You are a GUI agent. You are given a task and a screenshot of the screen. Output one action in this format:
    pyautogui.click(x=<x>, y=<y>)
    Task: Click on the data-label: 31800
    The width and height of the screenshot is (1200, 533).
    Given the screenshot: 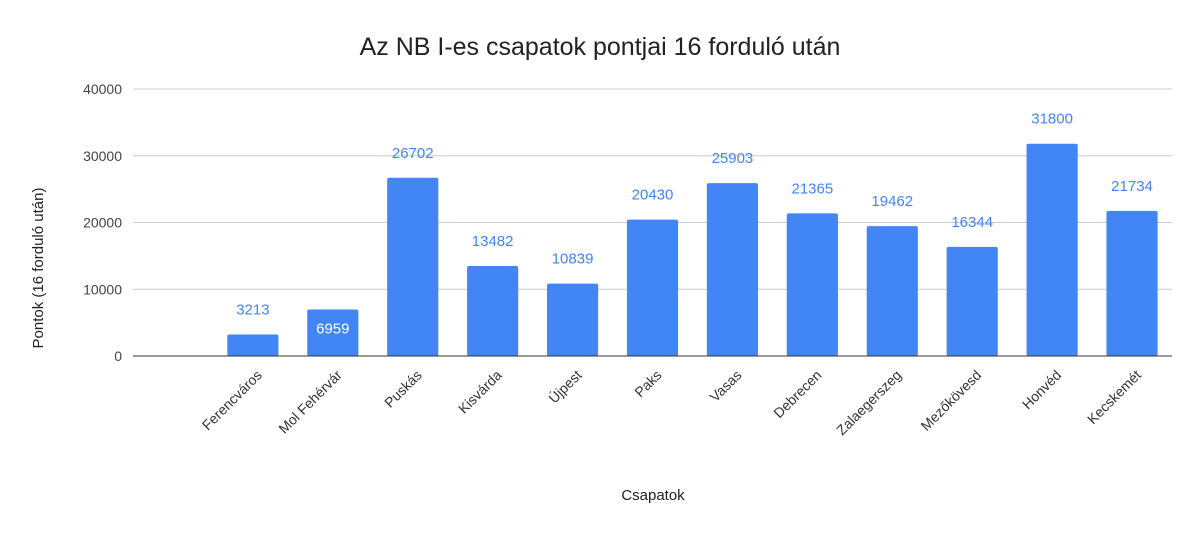 What is the action you would take?
    pyautogui.click(x=1052, y=119)
    